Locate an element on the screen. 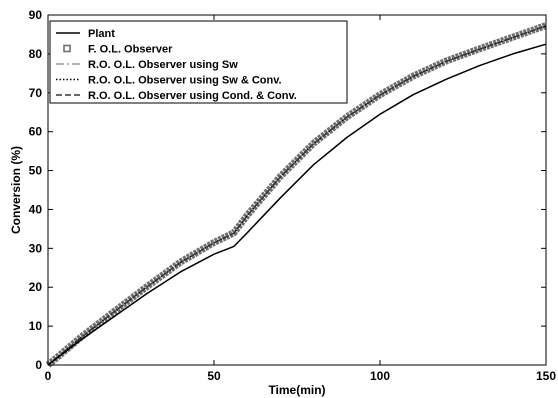 This screenshot has height=398, width=558. legend-label: Plant is located at coordinates (101, 34).